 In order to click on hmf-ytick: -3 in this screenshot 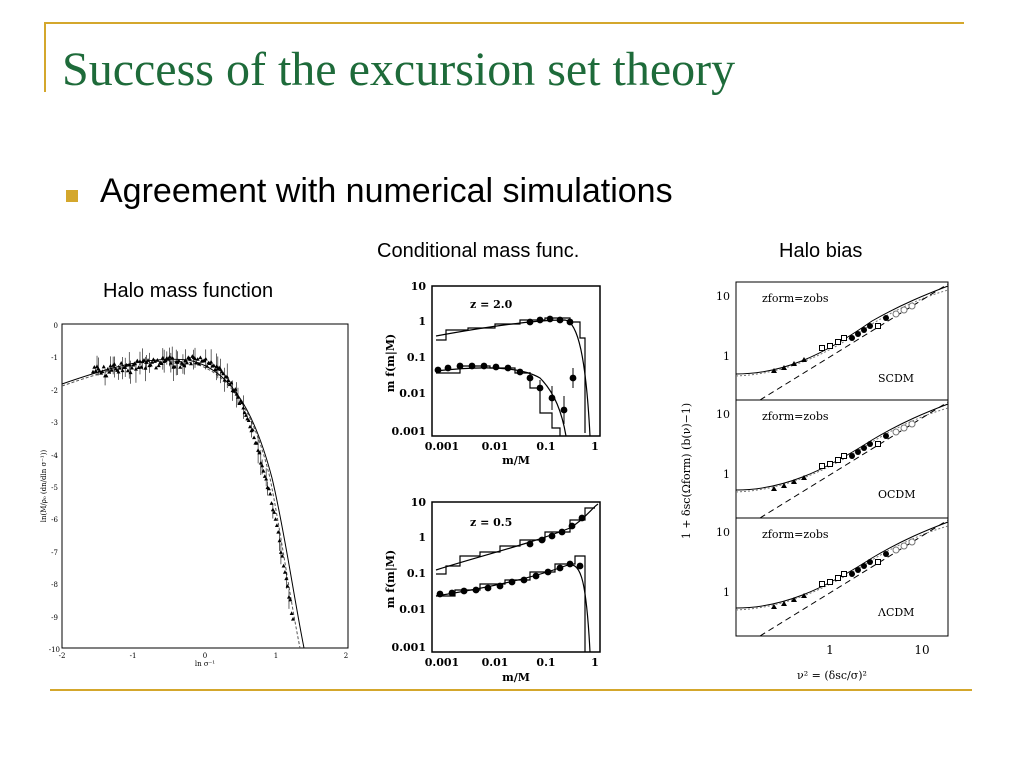, I will do `click(54, 423)`.